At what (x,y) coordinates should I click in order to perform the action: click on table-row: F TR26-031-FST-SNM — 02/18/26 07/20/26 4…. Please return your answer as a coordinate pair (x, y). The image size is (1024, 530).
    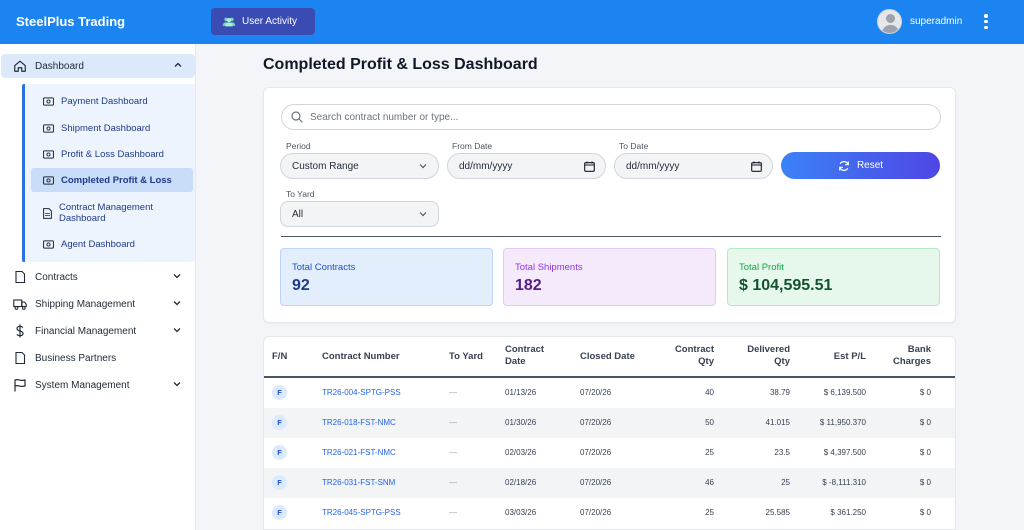
    Looking at the image, I should click on (609, 483).